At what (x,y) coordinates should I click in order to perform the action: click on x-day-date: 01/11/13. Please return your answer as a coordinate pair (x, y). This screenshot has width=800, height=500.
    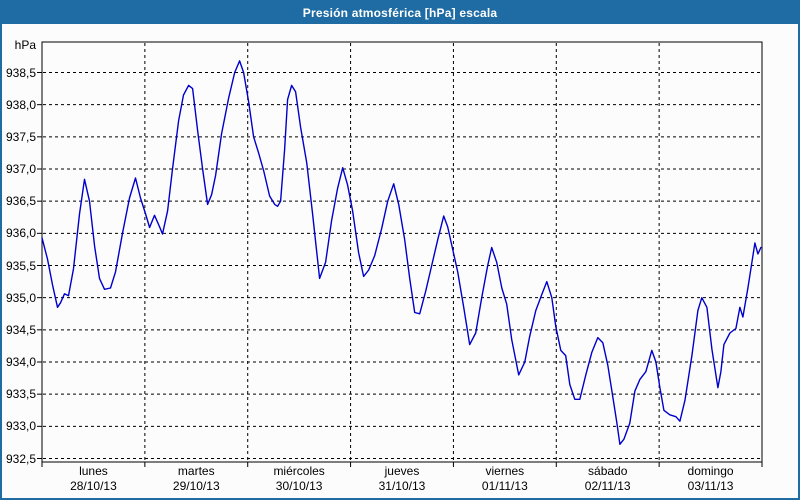
    Looking at the image, I should click on (504, 486).